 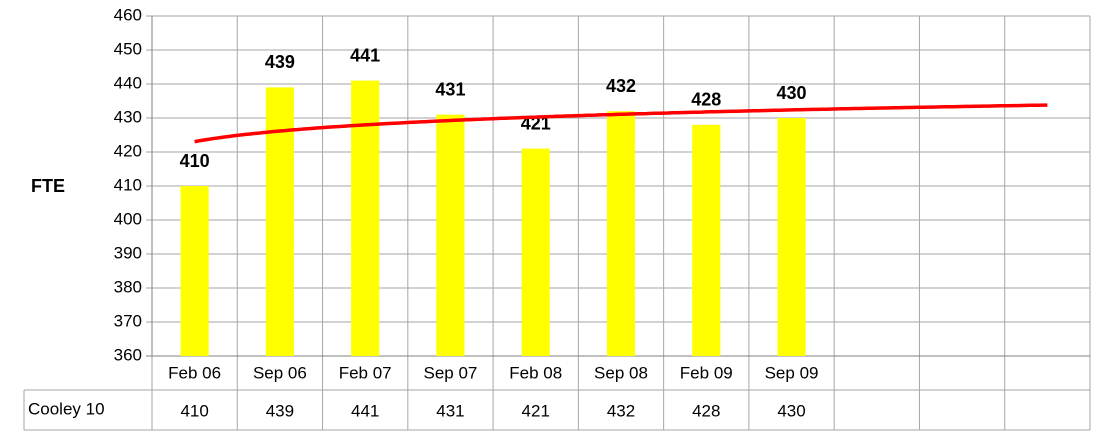 I want to click on data-label: 439, so click(x=280, y=62).